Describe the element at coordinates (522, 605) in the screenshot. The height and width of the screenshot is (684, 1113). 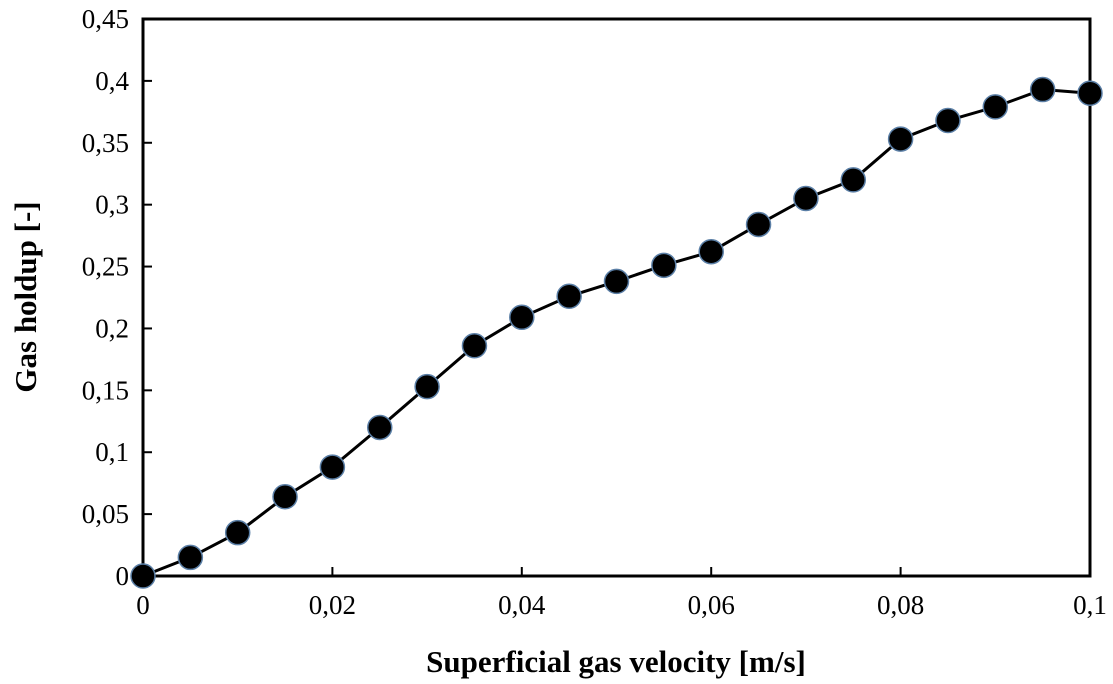
I see `x-tick-label: 0,04` at that location.